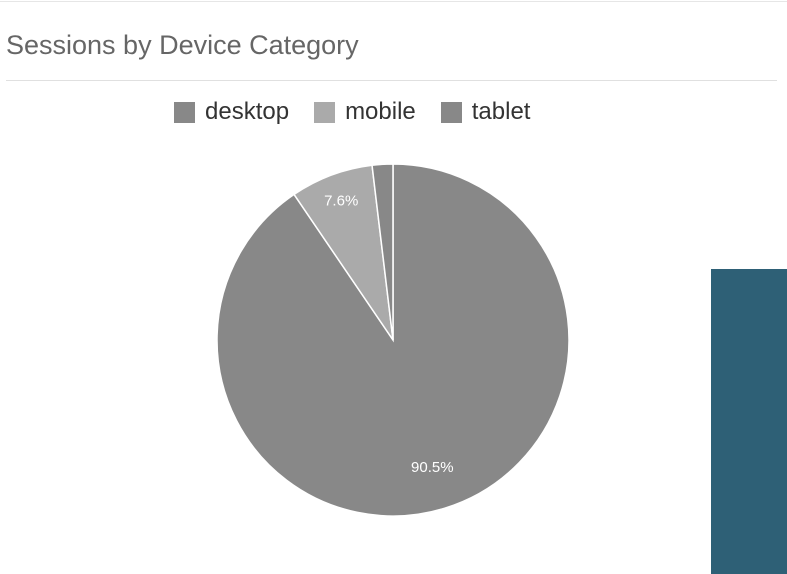 The width and height of the screenshot is (787, 574). I want to click on legend-item-mobile: mobile, so click(365, 112).